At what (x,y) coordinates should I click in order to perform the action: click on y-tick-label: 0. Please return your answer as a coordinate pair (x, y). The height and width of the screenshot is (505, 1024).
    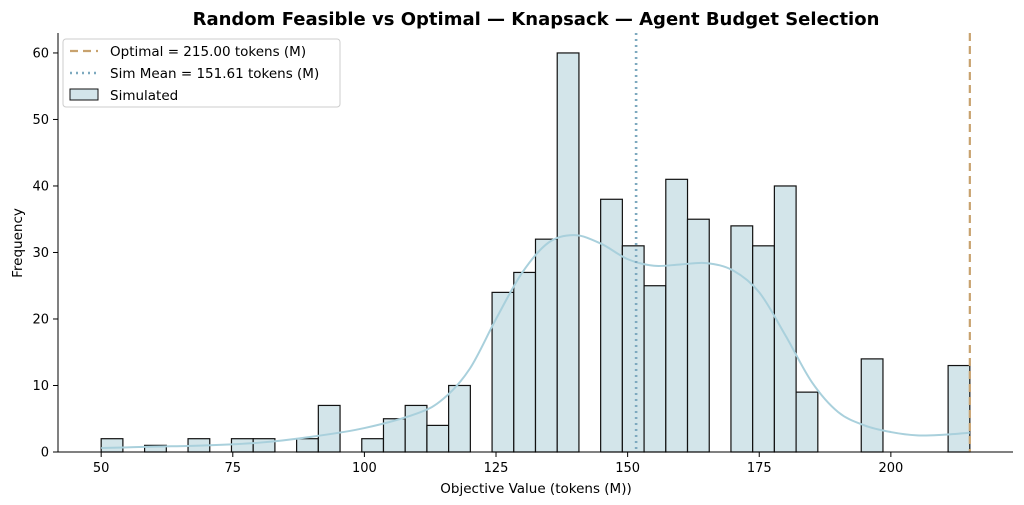
    Looking at the image, I should click on (45, 453).